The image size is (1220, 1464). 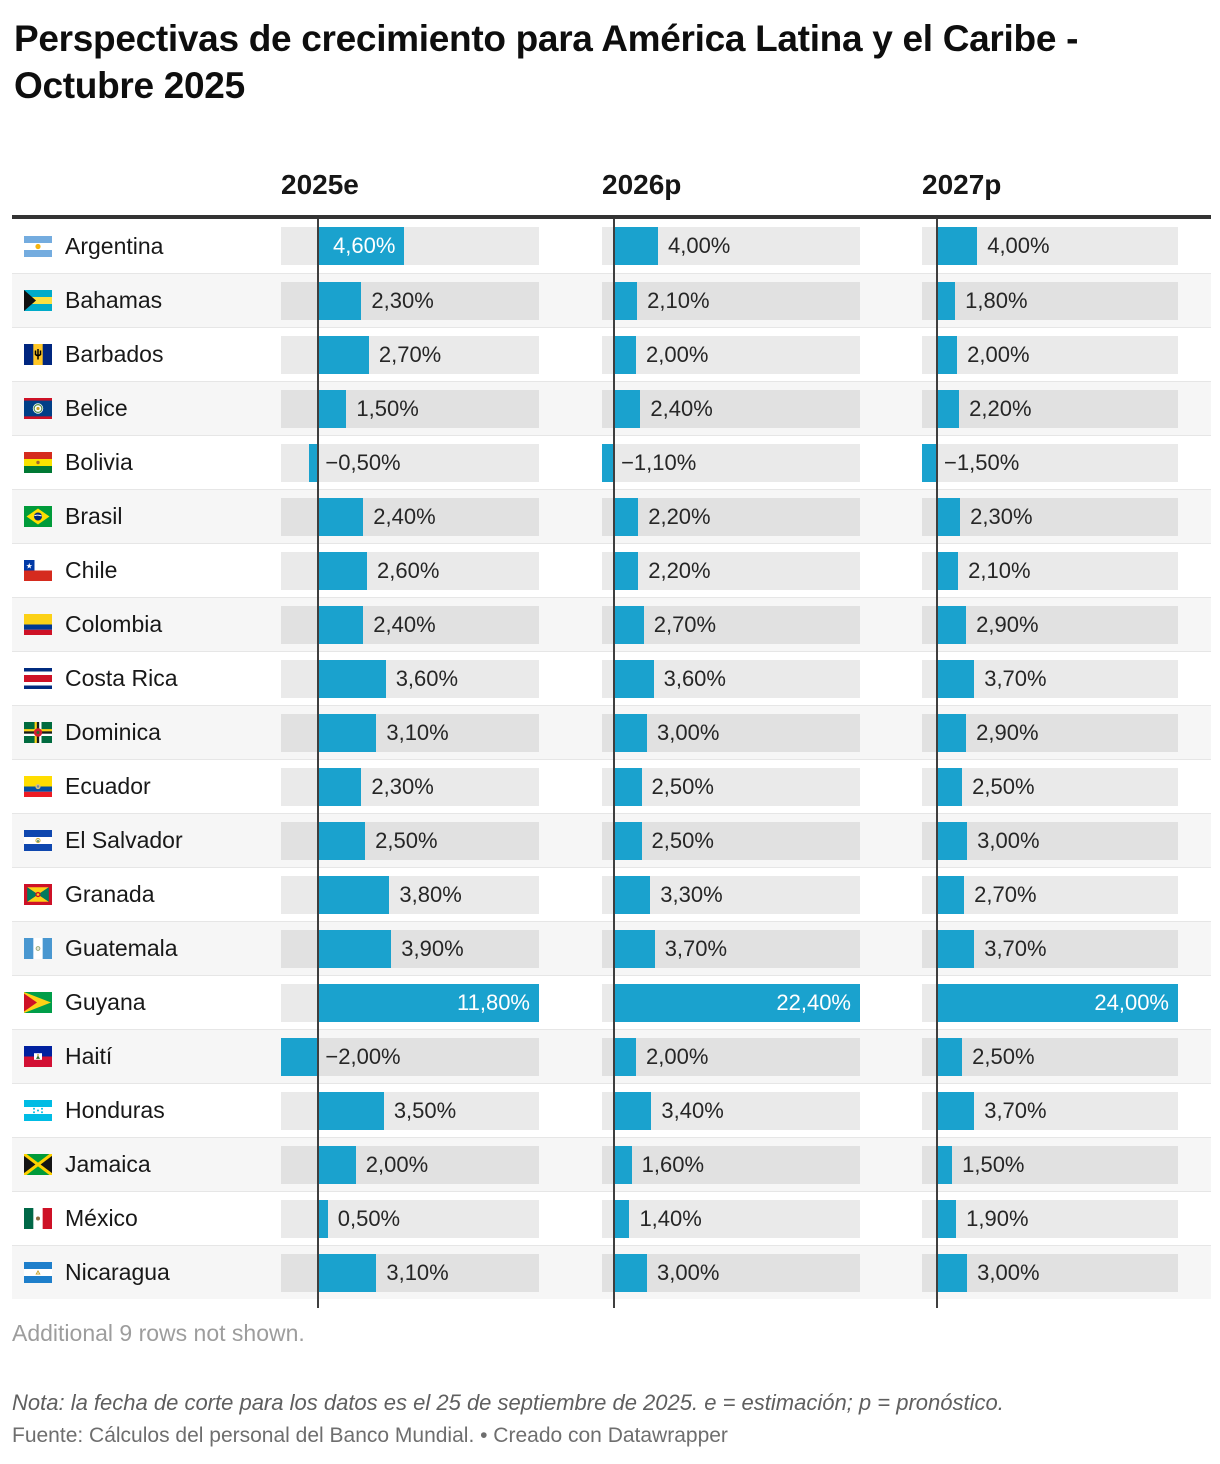 What do you see at coordinates (320, 184) in the screenshot?
I see `column-header-2025e: 2025e` at bounding box center [320, 184].